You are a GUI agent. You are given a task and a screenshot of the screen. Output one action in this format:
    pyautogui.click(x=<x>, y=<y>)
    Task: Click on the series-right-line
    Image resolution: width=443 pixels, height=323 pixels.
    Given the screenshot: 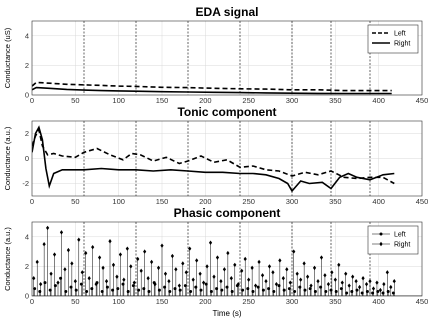 What is the action you would take?
    pyautogui.click(x=212, y=90)
    